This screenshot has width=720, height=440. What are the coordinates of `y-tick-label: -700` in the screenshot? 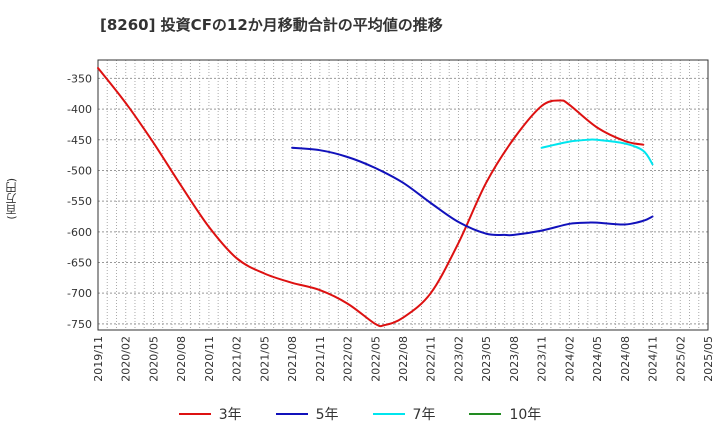 It's located at (79, 293).